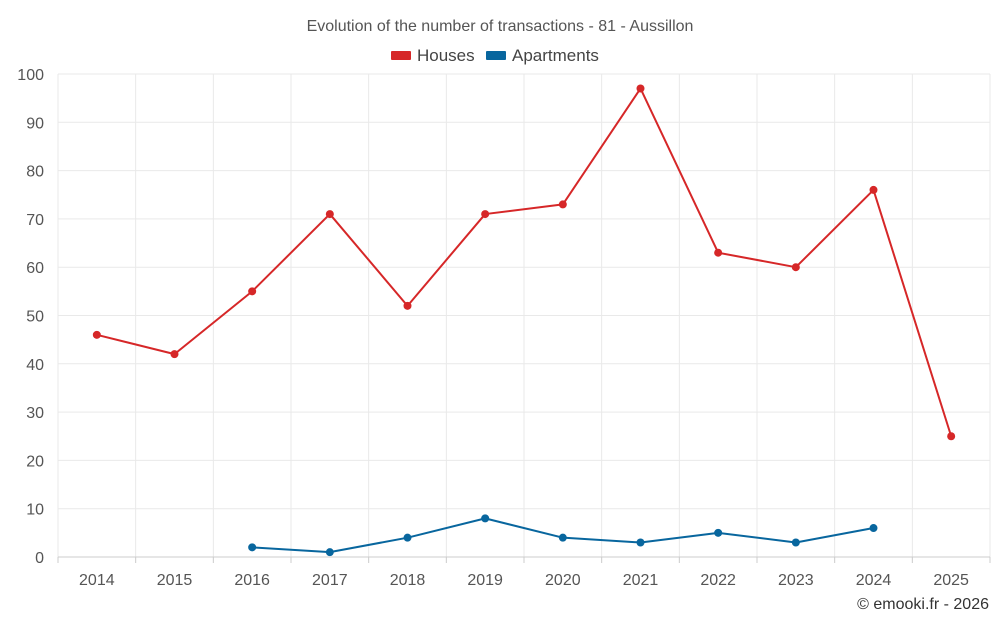  What do you see at coordinates (951, 436) in the screenshot?
I see `data-point-houses-2025` at bounding box center [951, 436].